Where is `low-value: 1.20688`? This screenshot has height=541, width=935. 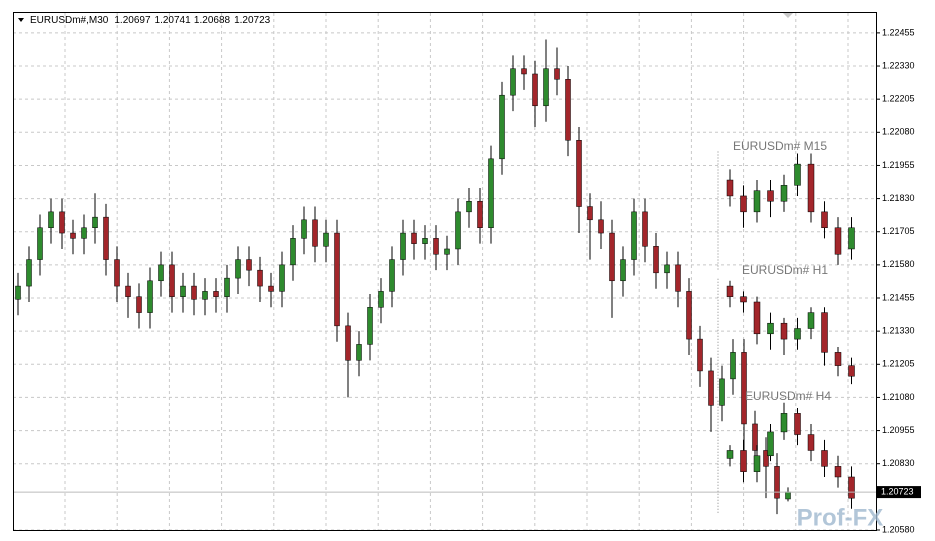 low-value: 1.20688 is located at coordinates (212, 20).